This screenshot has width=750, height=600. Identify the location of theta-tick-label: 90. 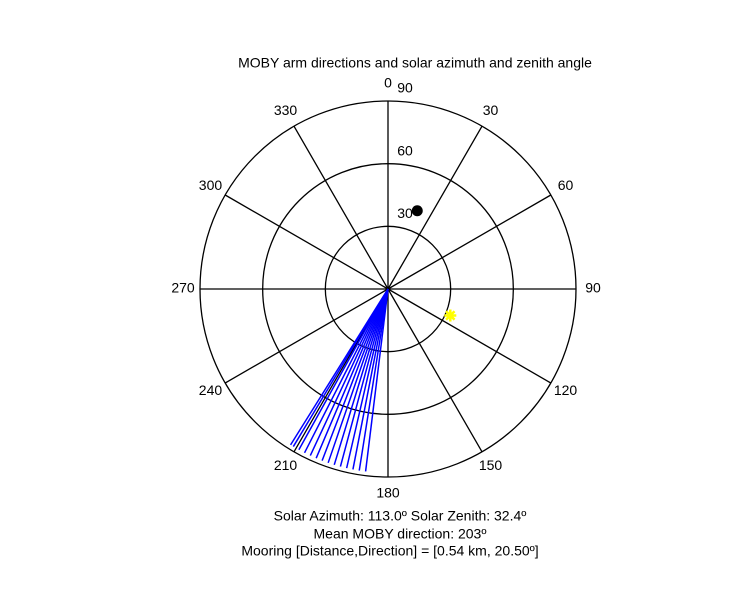
(593, 288).